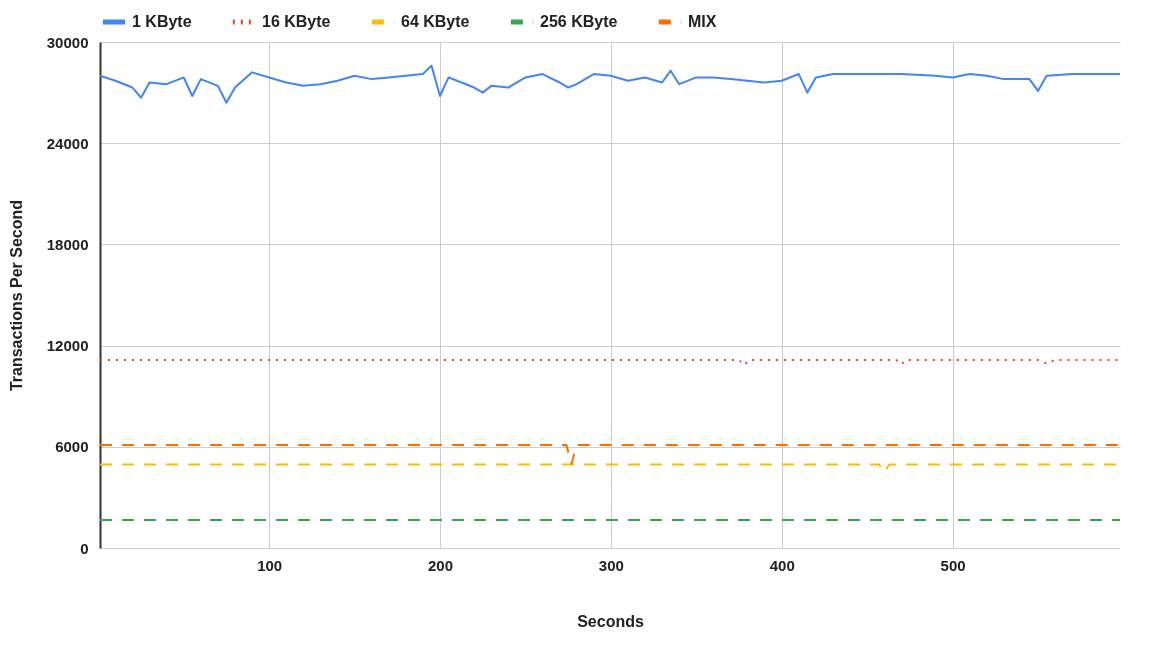 The image size is (1167, 664). What do you see at coordinates (610, 84) in the screenshot?
I see `line-series` at bounding box center [610, 84].